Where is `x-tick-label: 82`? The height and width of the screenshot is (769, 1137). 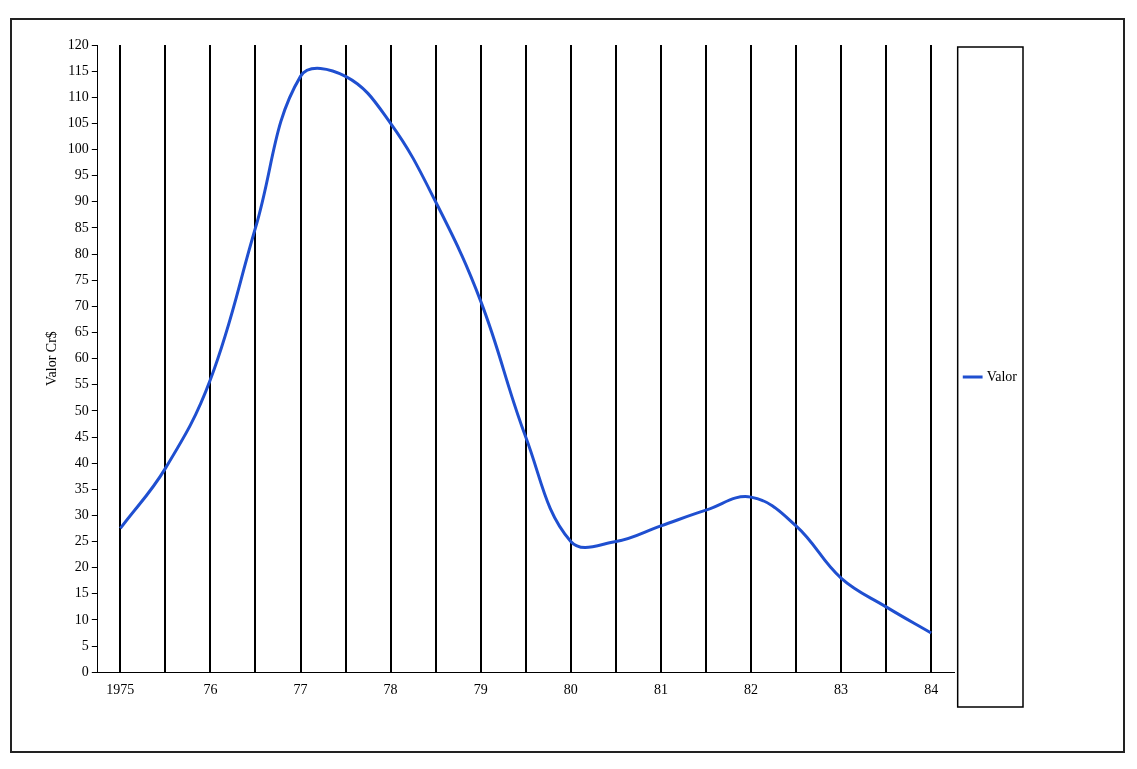 x-tick-label: 82 is located at coordinates (750, 690).